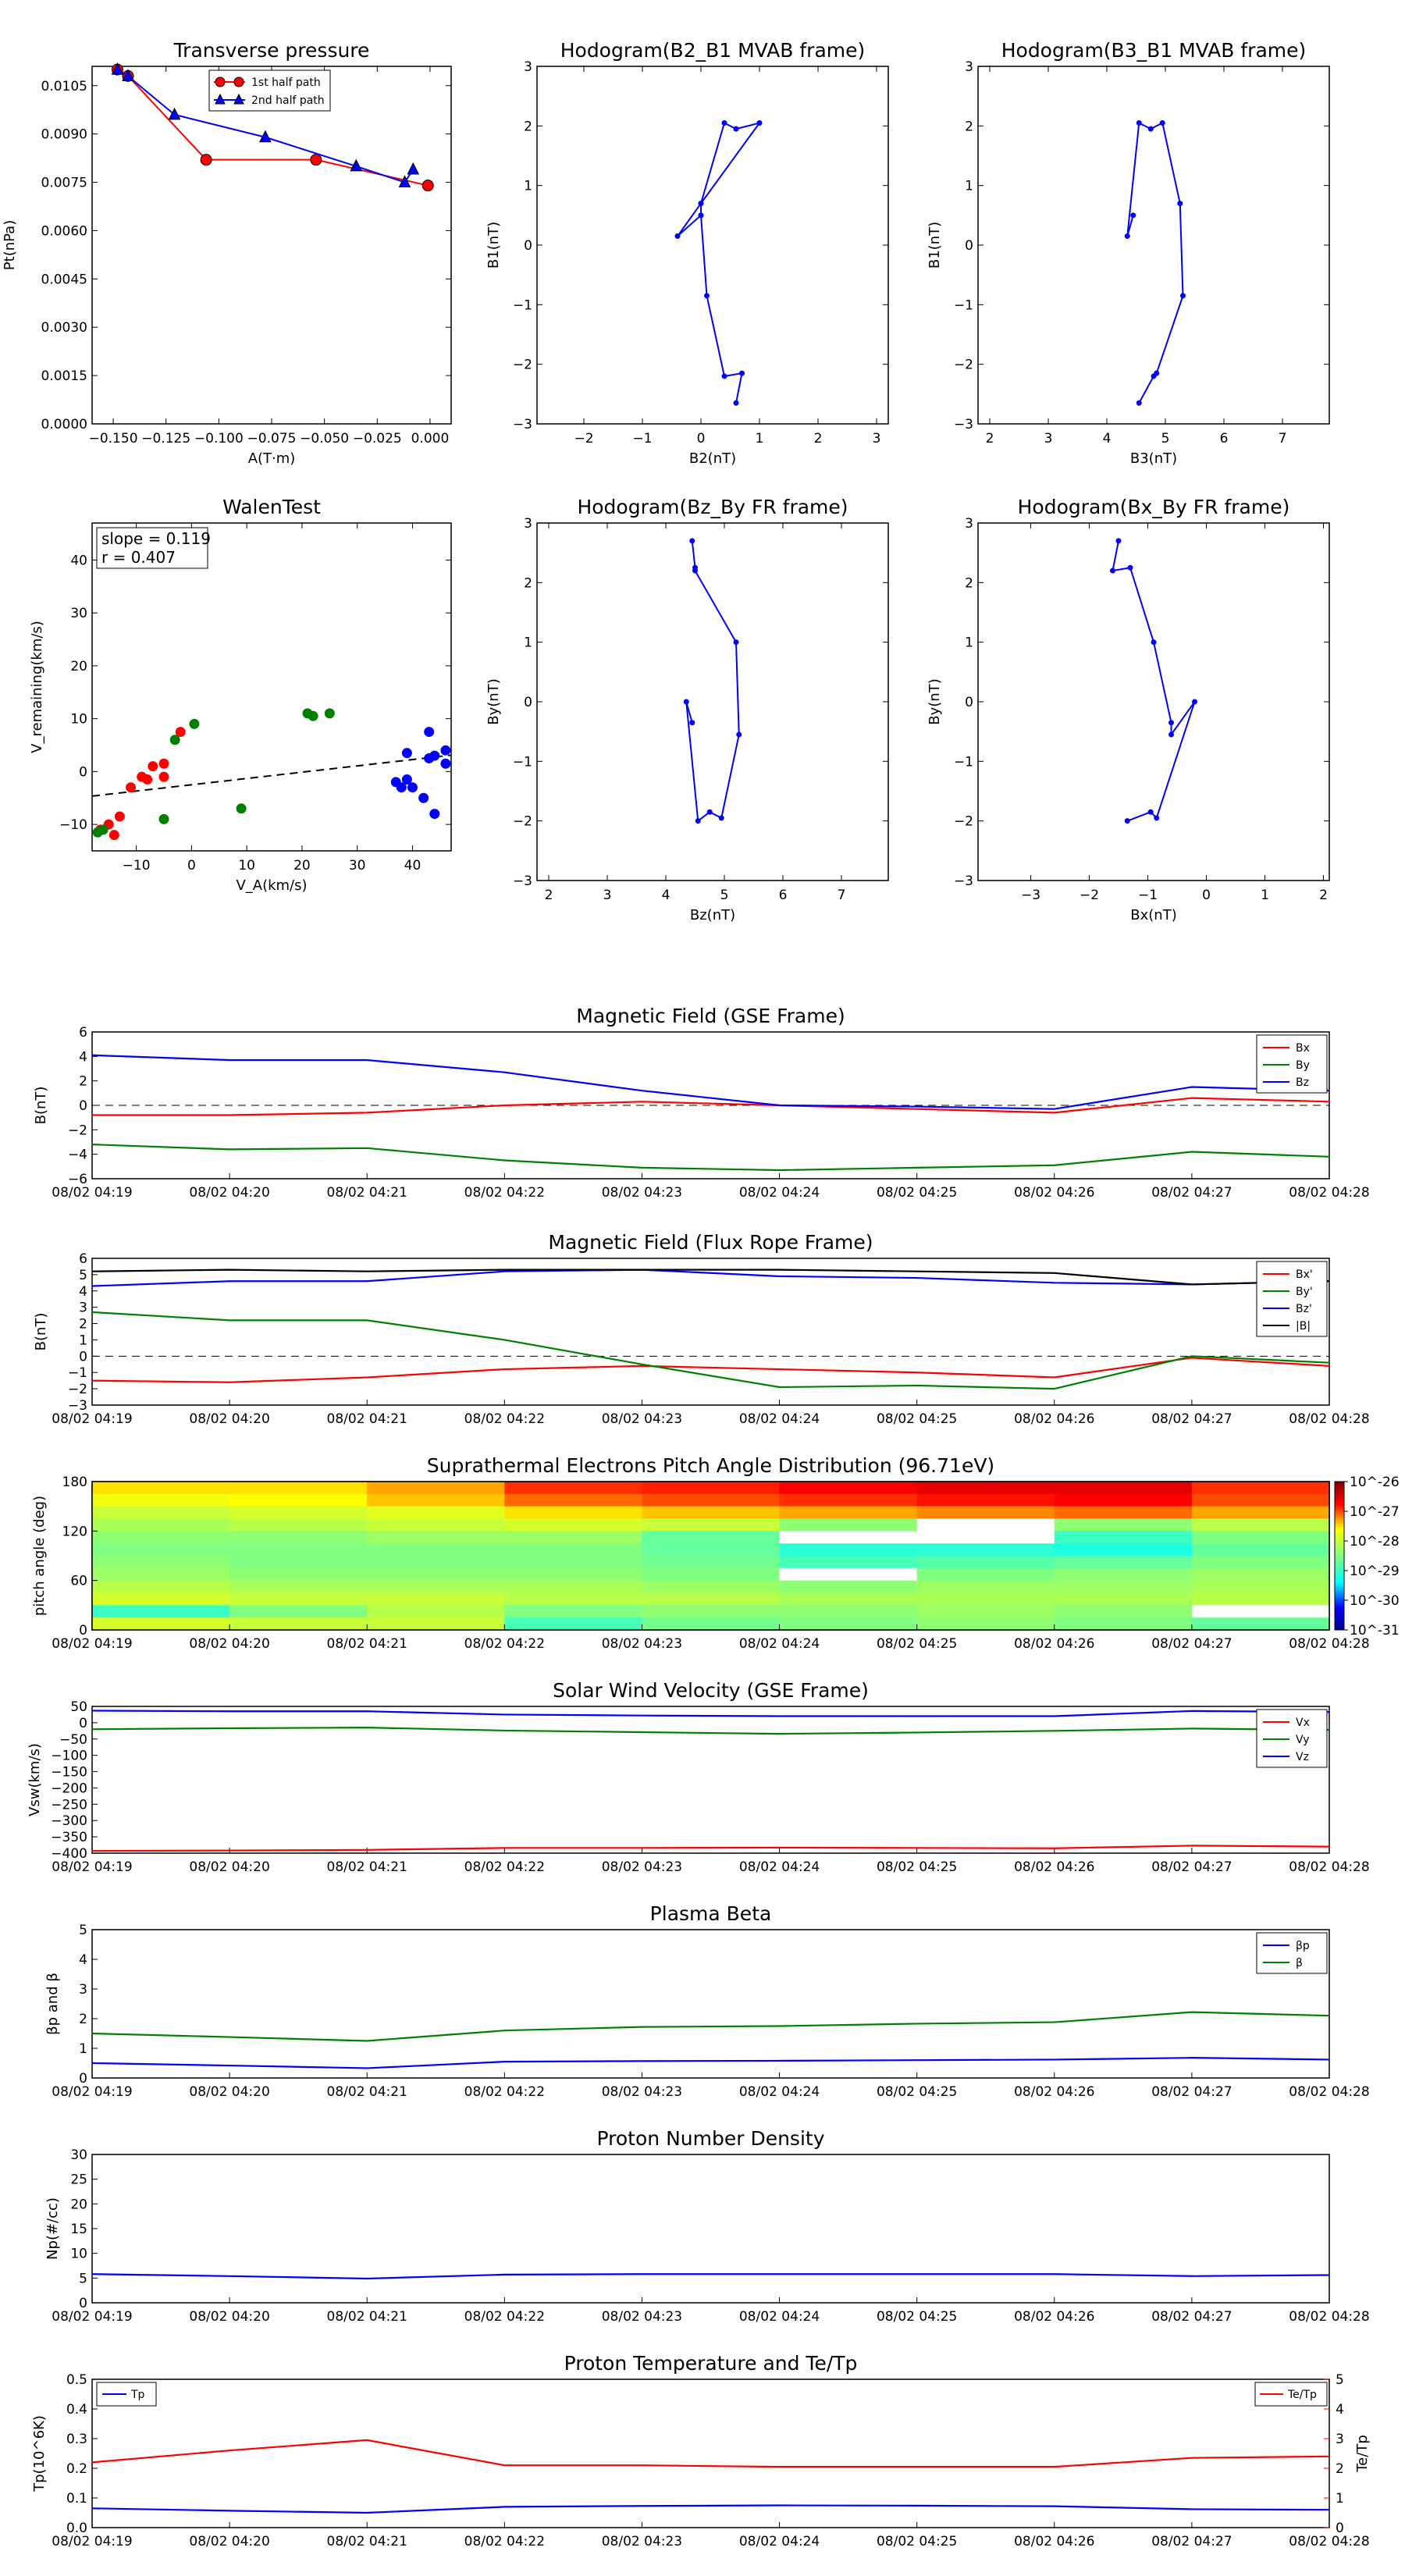 This screenshot has width=1405, height=2576. I want to click on np-ytick-label: 5, so click(83, 2278).